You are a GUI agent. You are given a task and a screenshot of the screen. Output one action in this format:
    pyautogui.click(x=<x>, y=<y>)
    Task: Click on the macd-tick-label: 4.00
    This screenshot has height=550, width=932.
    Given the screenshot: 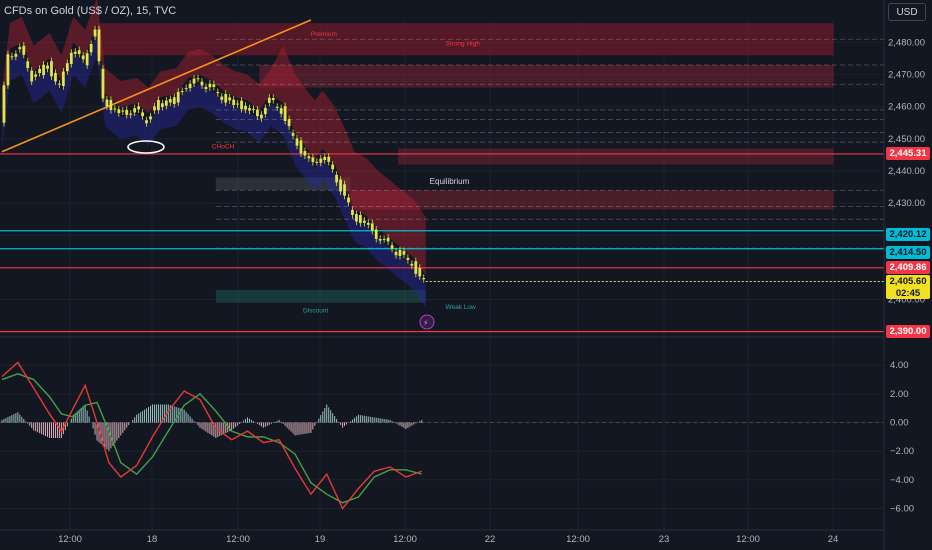 What is the action you would take?
    pyautogui.click(x=899, y=365)
    